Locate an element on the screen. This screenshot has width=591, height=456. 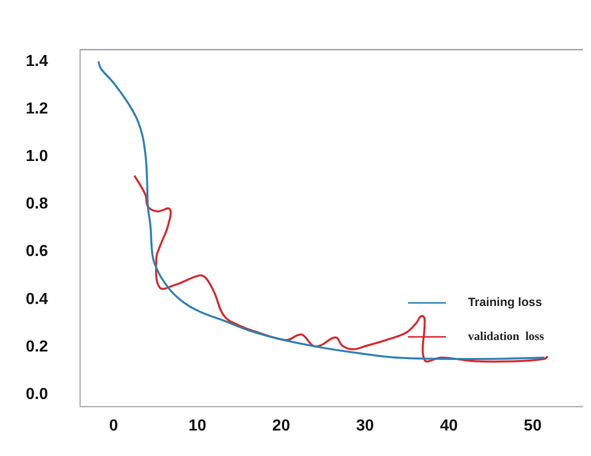
y-tick-label: 0.2 is located at coordinates (37, 347).